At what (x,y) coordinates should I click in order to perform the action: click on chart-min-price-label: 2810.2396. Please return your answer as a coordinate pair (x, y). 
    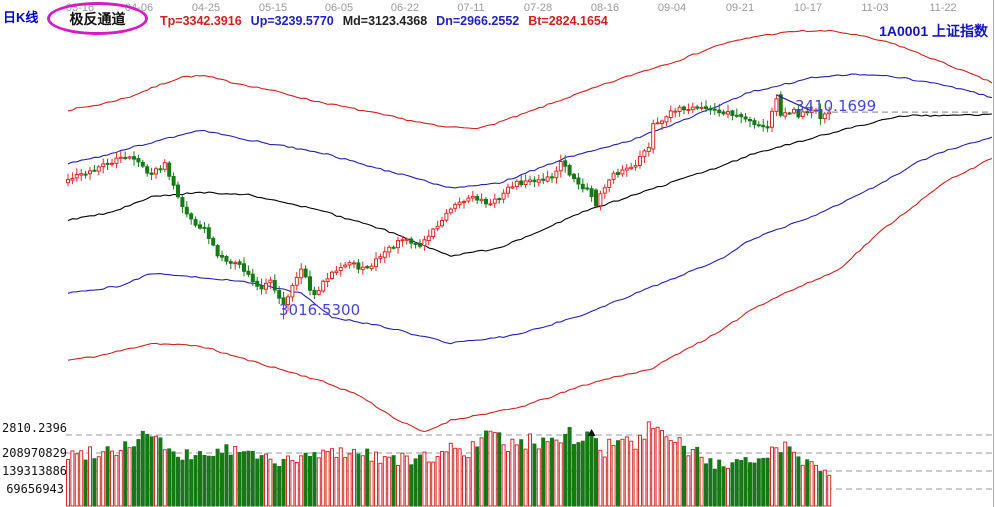
    Looking at the image, I should click on (35, 428).